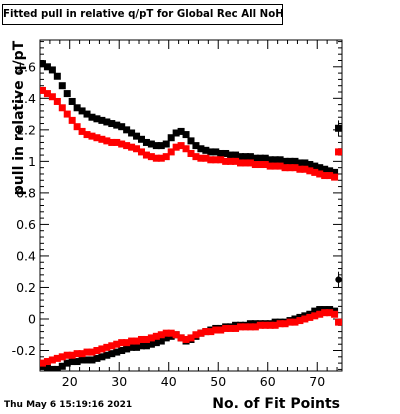 The width and height of the screenshot is (400, 414). What do you see at coordinates (276, 404) in the screenshot?
I see `x-axis-label: No. of Fit Points` at bounding box center [276, 404].